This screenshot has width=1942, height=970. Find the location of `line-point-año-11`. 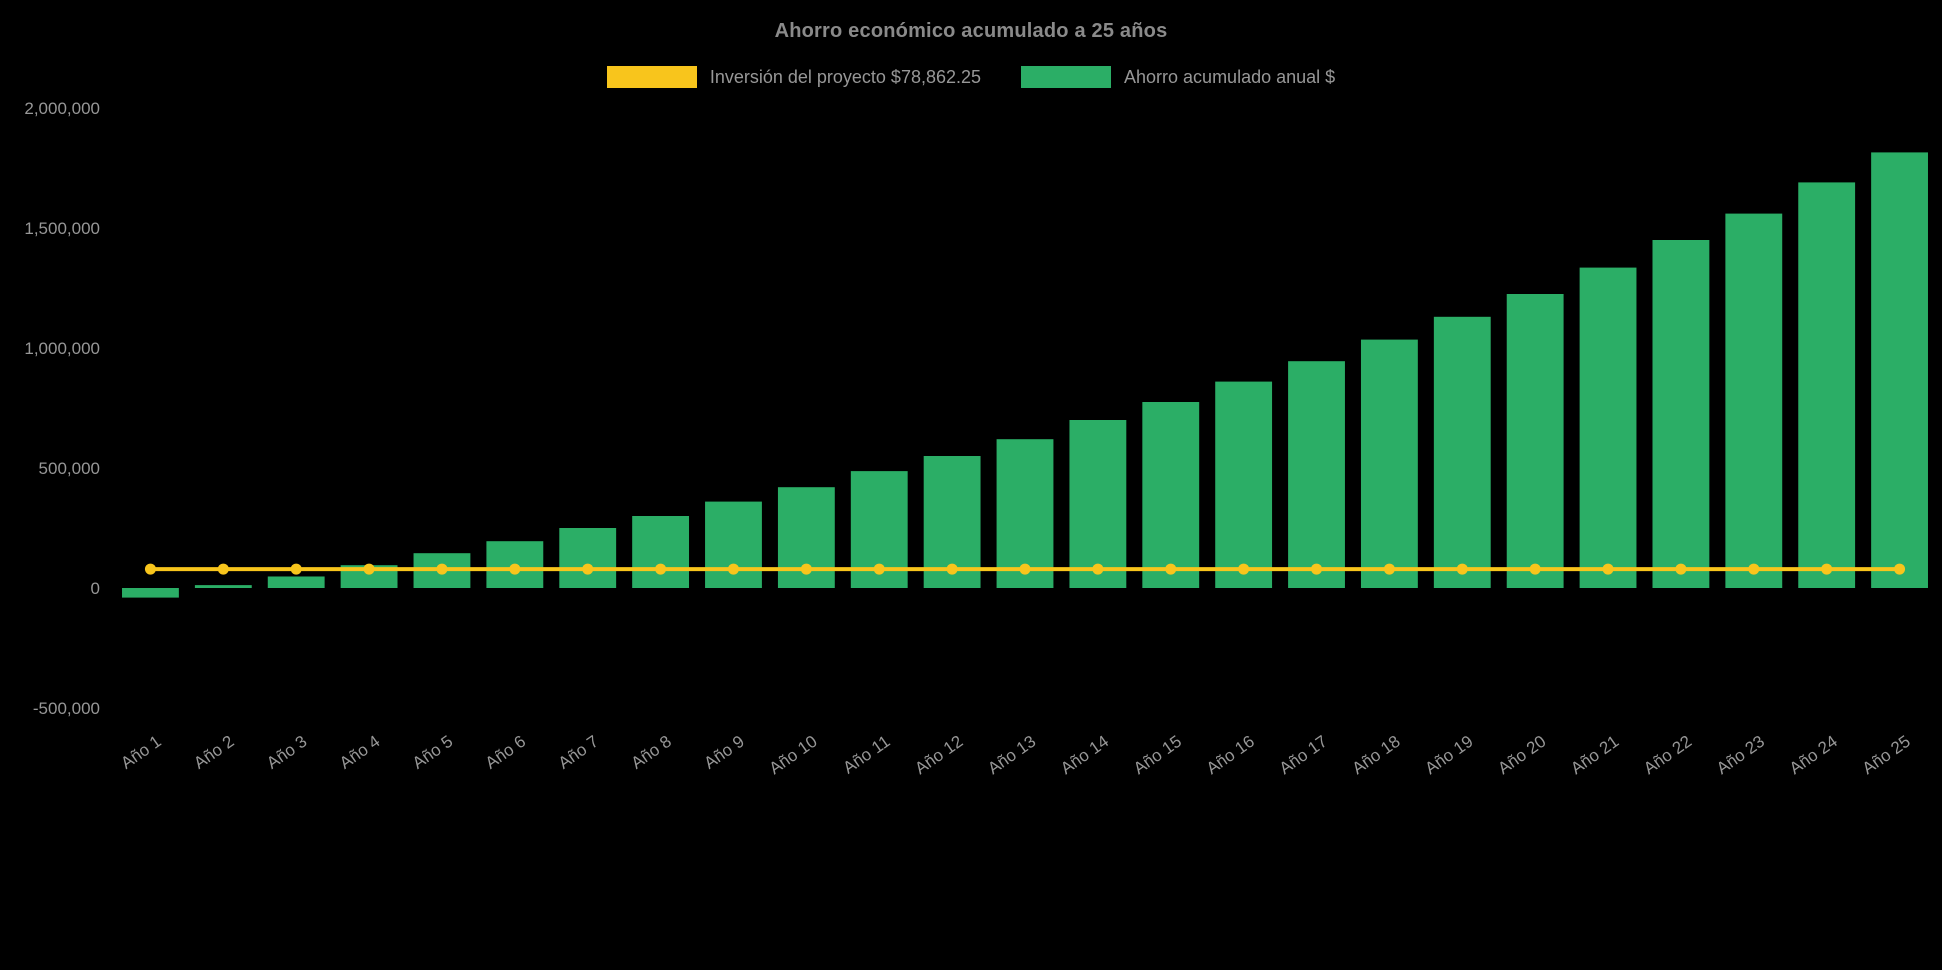

line-point-año-11 is located at coordinates (879, 569).